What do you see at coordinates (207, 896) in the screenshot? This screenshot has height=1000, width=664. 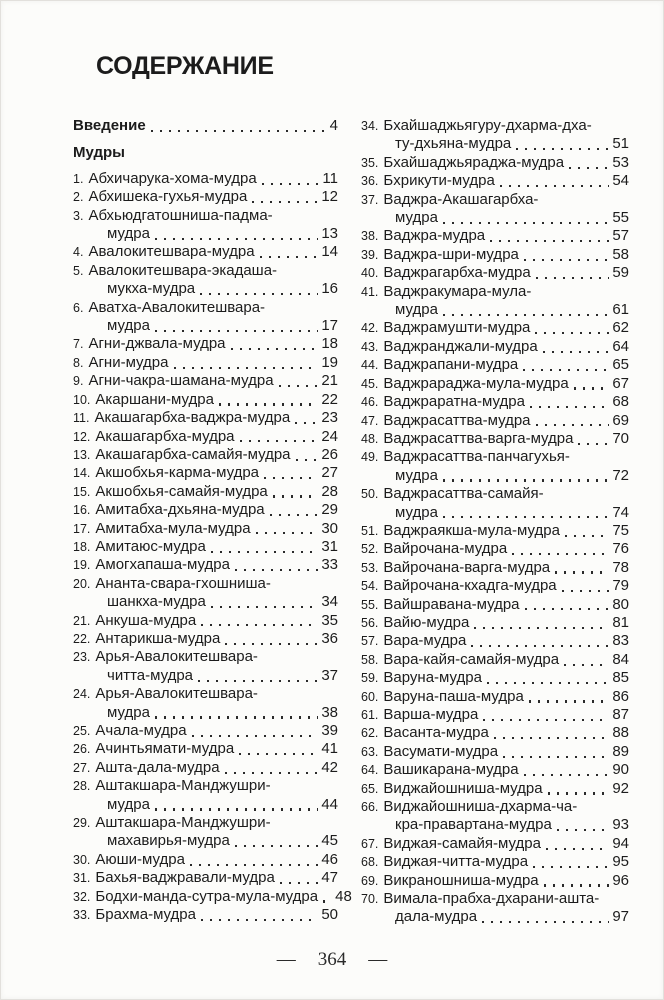 I see `entry-title: Бодхи-манда-сутра-мула-мудра` at bounding box center [207, 896].